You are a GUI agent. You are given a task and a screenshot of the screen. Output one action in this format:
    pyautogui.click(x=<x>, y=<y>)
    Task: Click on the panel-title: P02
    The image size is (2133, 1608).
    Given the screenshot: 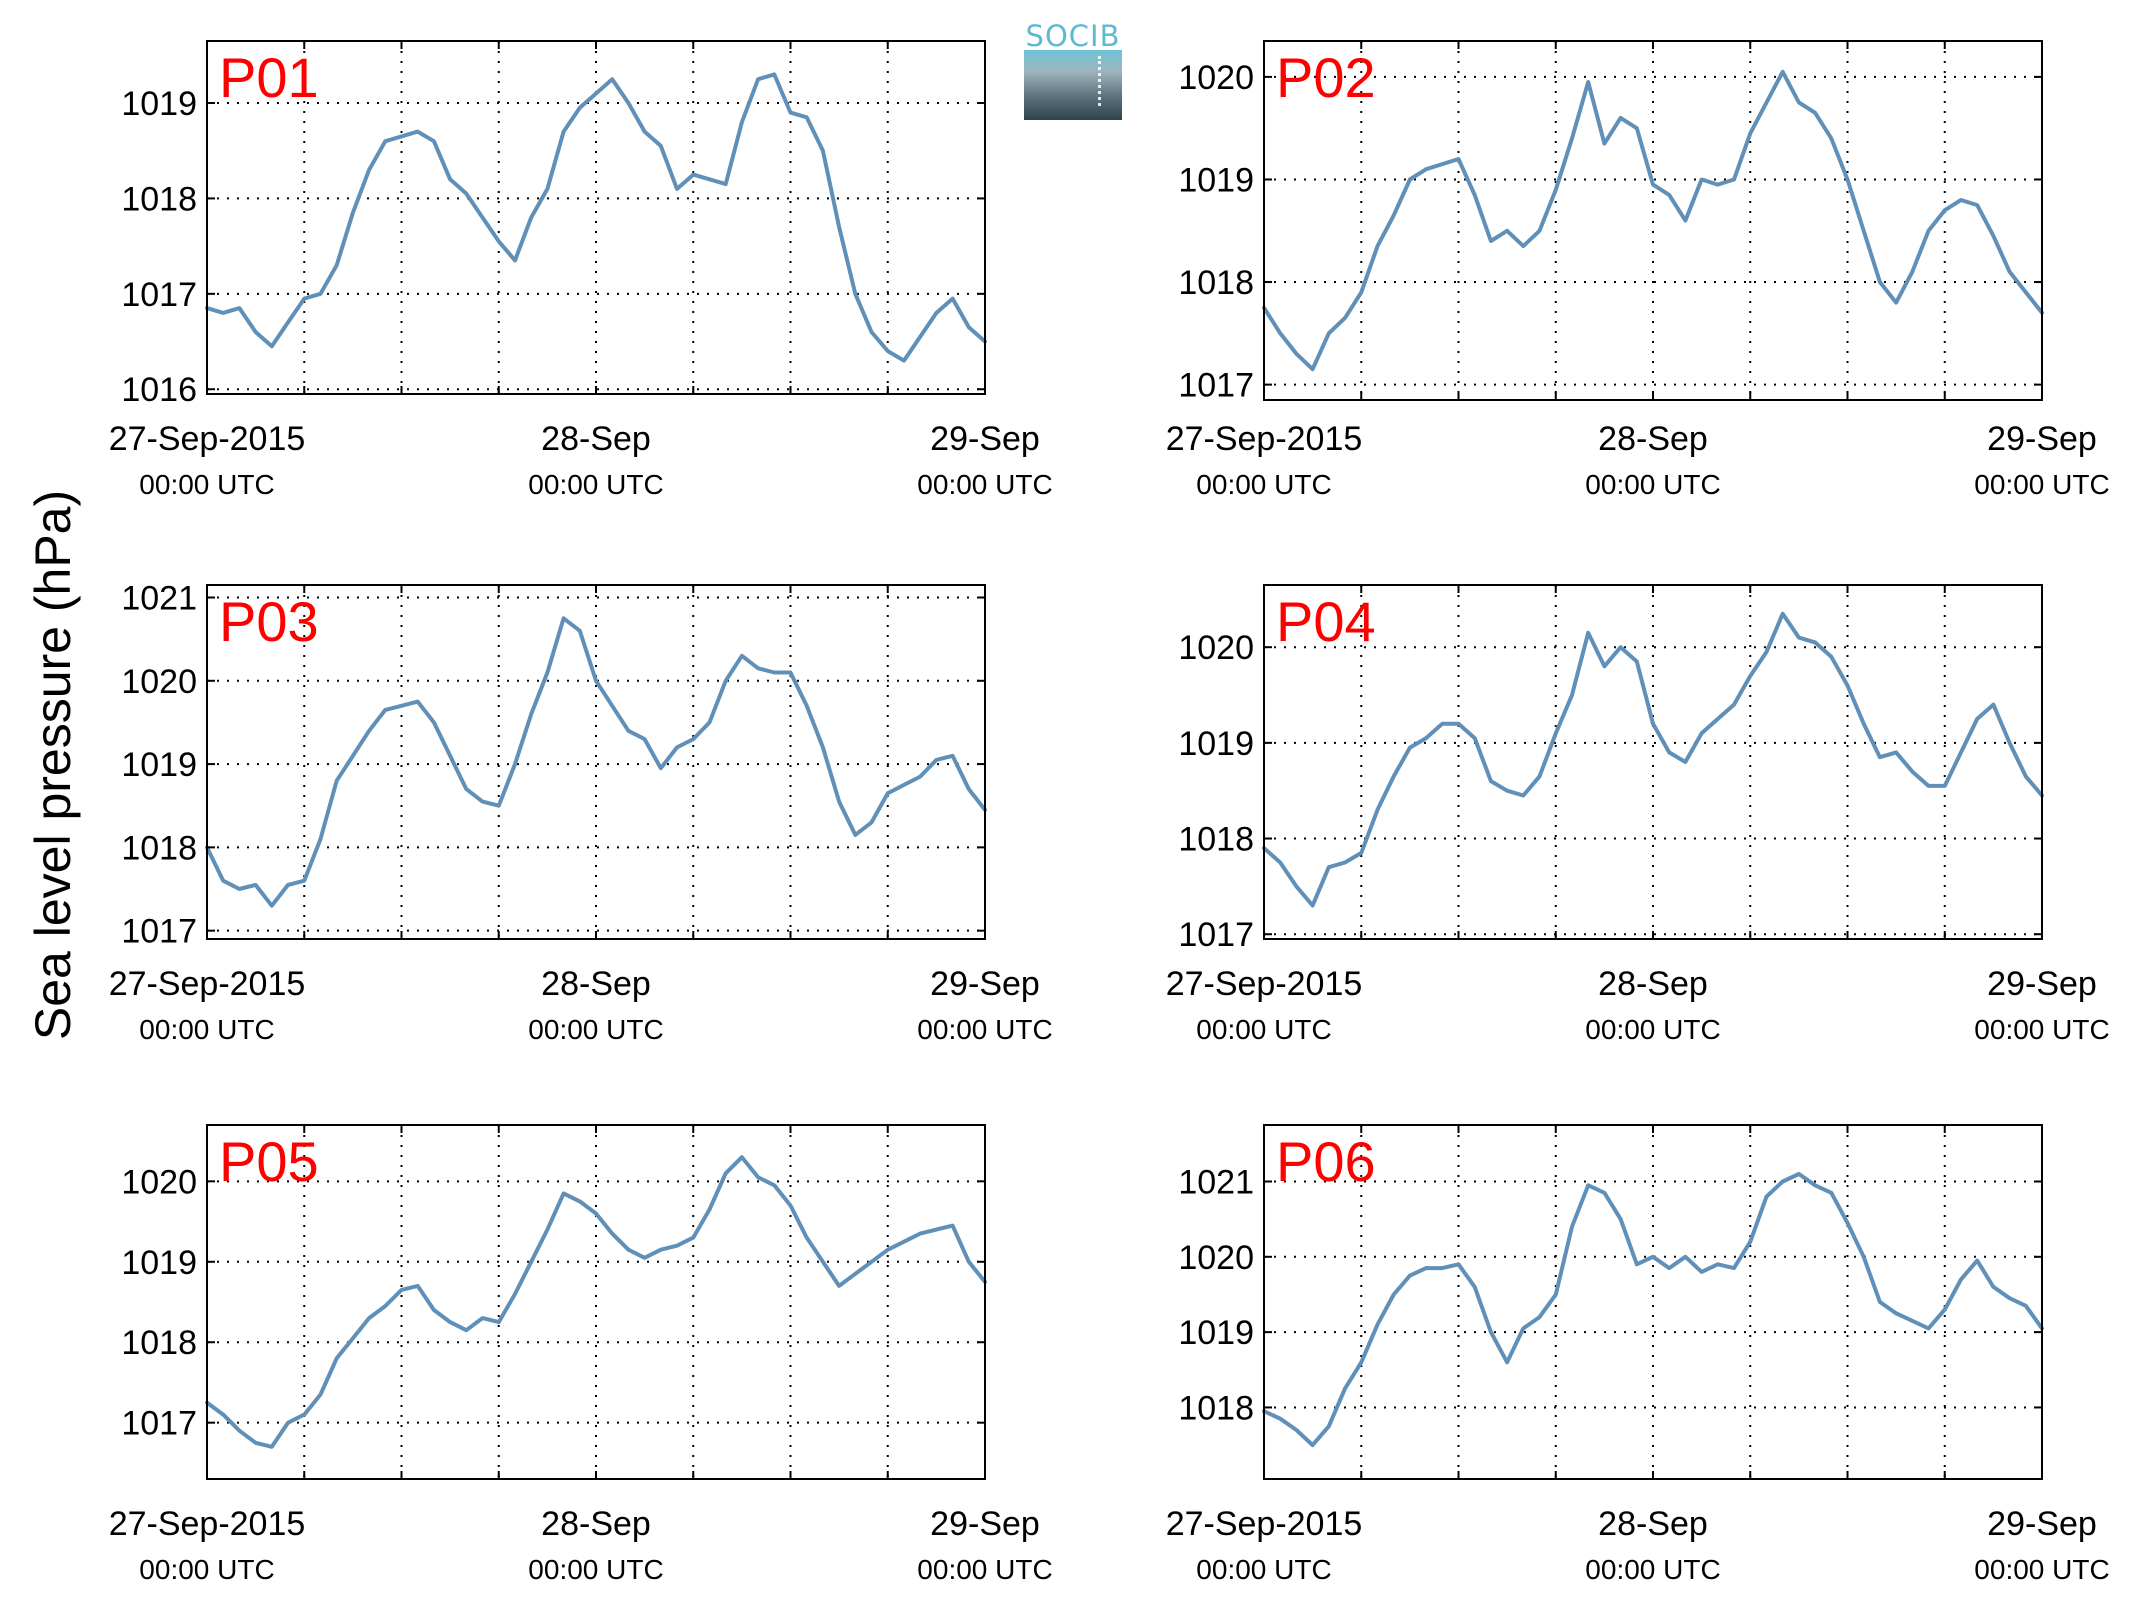 What is the action you would take?
    pyautogui.click(x=1326, y=77)
    